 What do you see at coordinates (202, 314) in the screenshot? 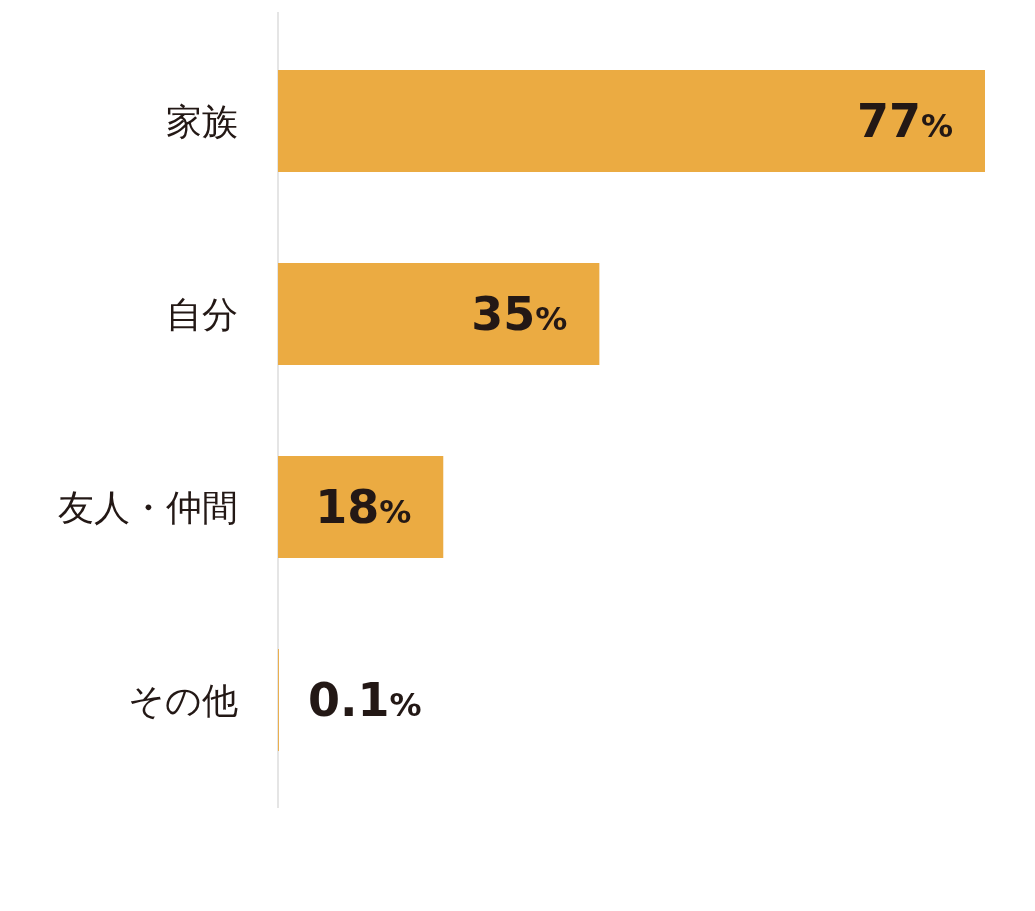
I see `y-tick-label: 自分` at bounding box center [202, 314].